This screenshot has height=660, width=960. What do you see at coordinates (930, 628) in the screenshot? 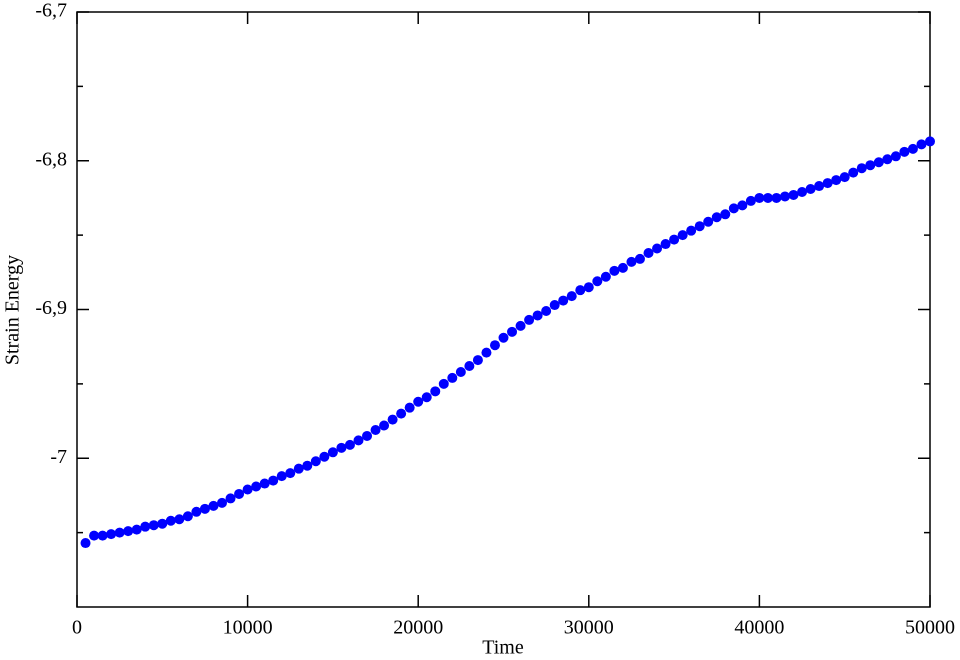
I see `x-tick-label: 50000` at bounding box center [930, 628].